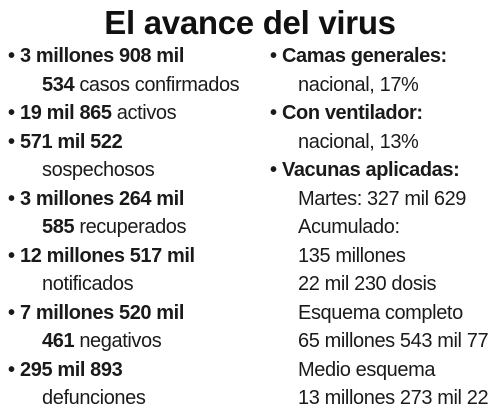  What do you see at coordinates (88, 284) in the screenshot?
I see `stat-notified-label: notificados` at bounding box center [88, 284].